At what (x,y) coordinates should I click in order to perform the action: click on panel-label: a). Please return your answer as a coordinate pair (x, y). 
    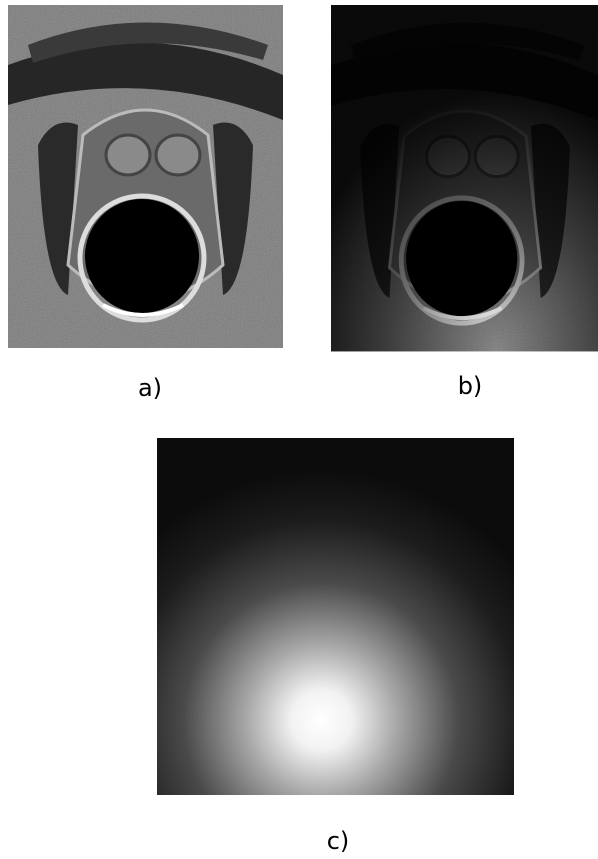
    Looking at the image, I should click on (150, 388).